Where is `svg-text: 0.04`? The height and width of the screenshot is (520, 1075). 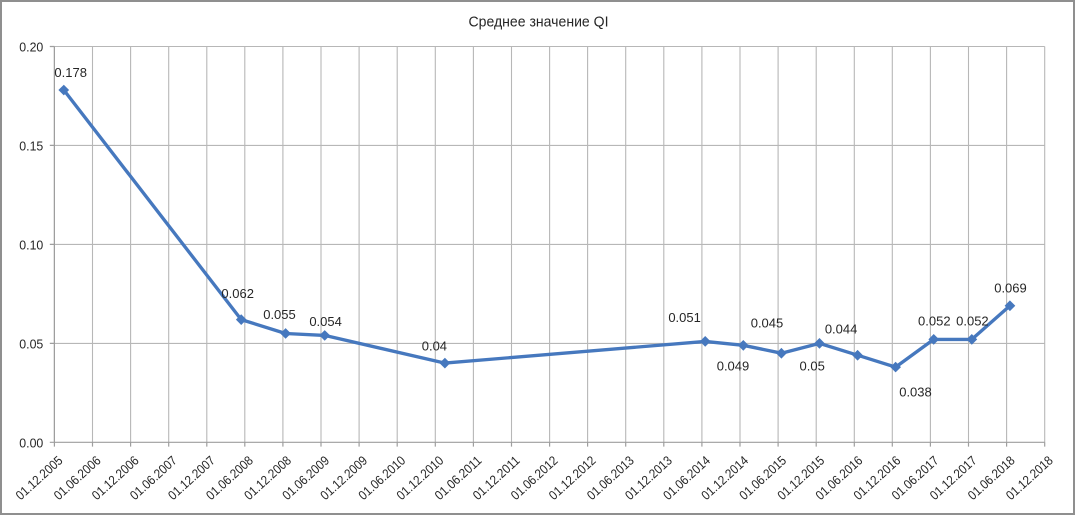 svg-text: 0.04 is located at coordinates (434, 346).